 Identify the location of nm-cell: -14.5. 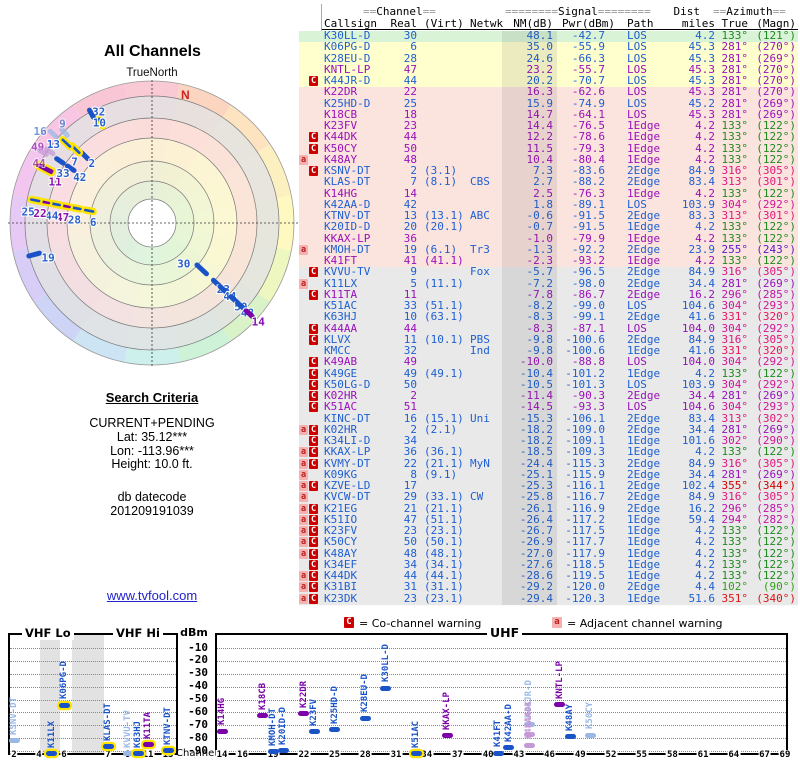
(536, 407).